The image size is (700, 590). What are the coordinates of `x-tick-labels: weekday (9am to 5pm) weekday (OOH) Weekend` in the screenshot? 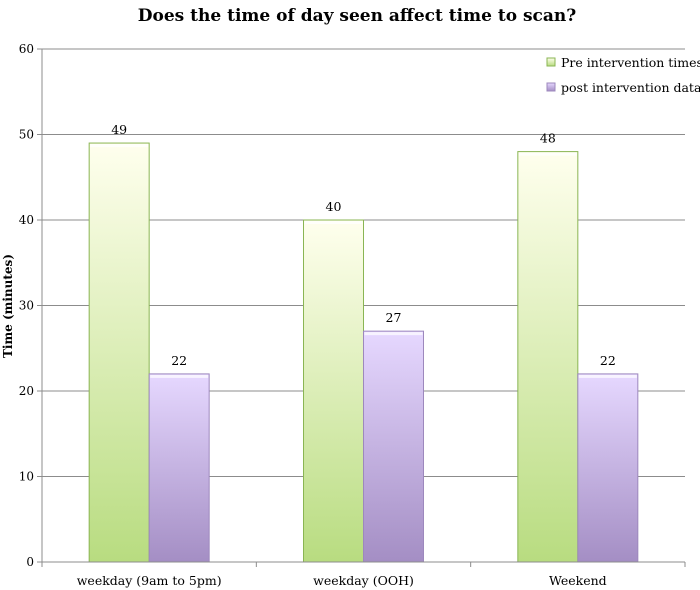 It's located at (342, 580).